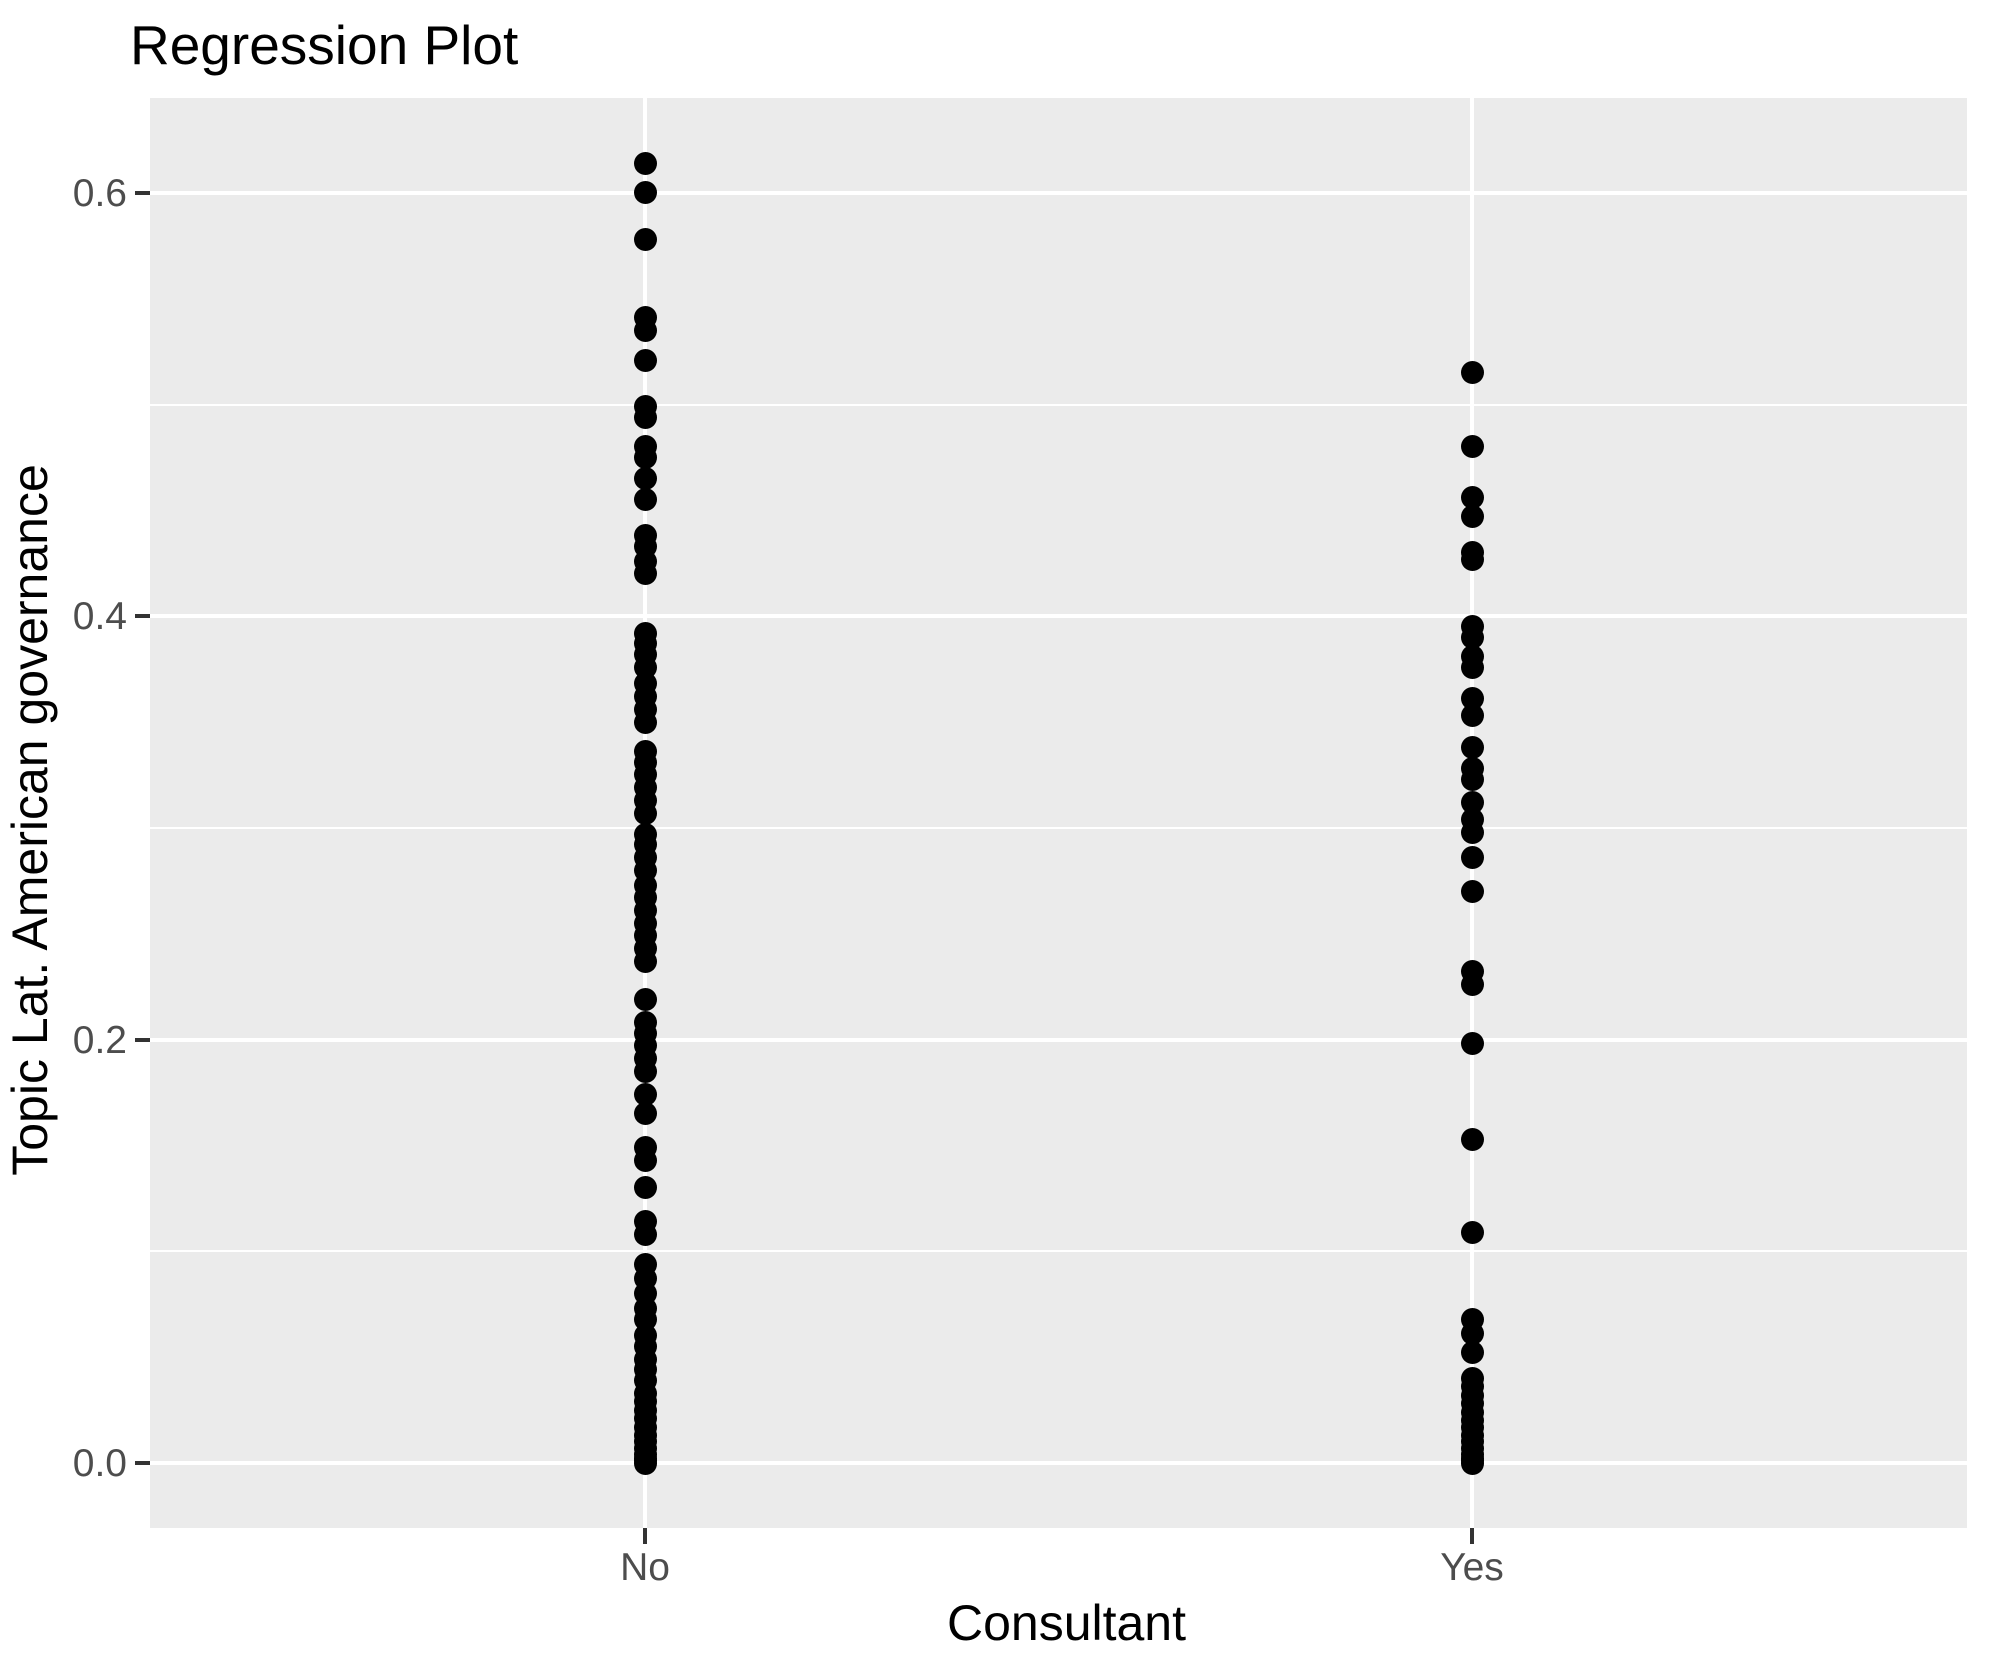 This screenshot has width=1990, height=1665. What do you see at coordinates (1058, 1463) in the screenshot?
I see `gridline-major-y-0.0` at bounding box center [1058, 1463].